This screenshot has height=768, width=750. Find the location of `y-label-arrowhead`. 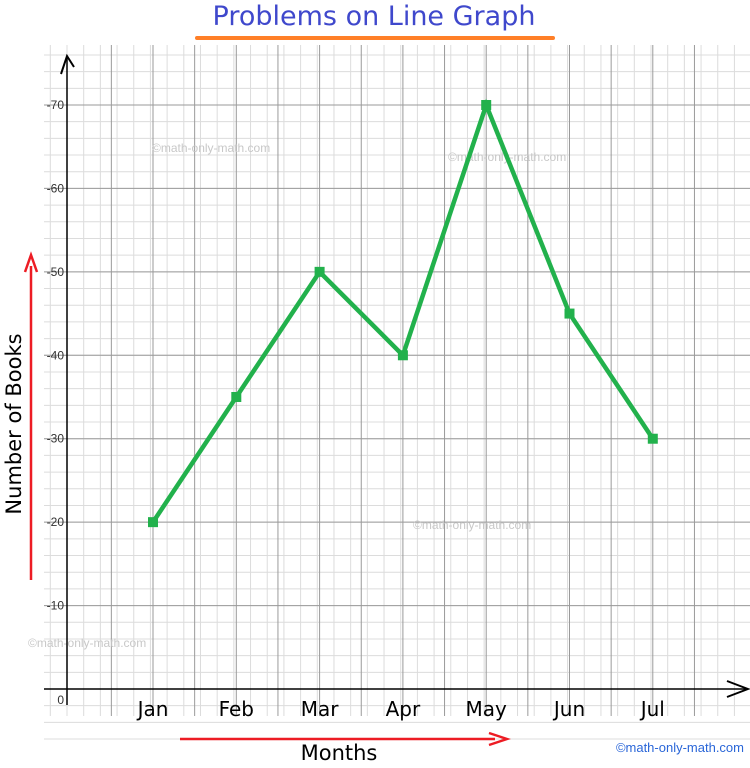

y-label-arrowhead is located at coordinates (31, 262).